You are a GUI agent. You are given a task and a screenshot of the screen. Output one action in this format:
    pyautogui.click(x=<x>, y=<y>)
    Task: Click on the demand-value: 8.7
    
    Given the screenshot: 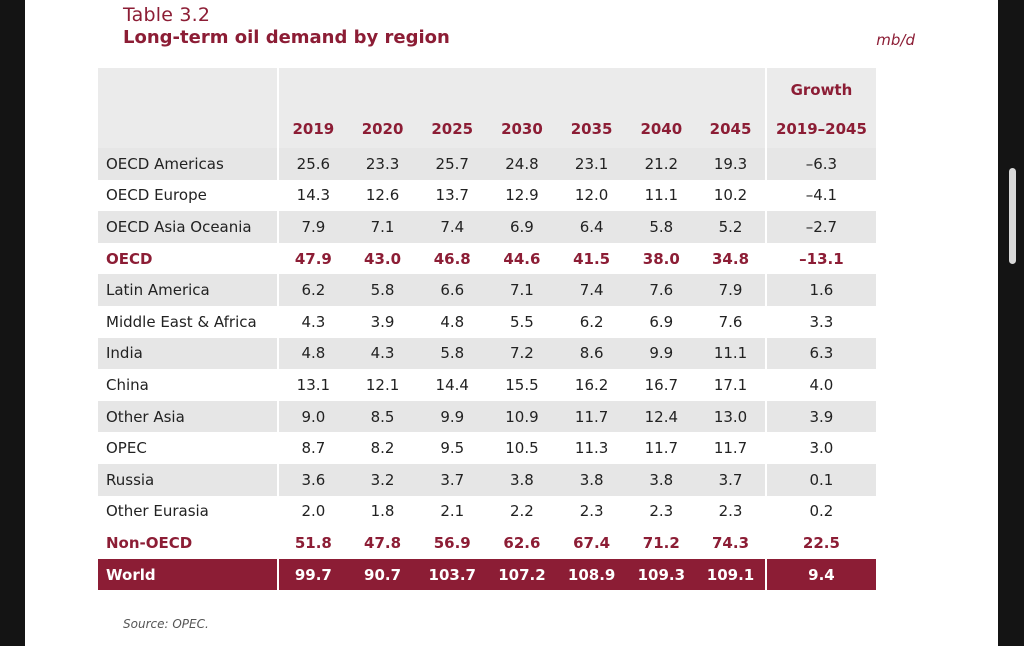 What is the action you would take?
    pyautogui.click(x=312, y=448)
    